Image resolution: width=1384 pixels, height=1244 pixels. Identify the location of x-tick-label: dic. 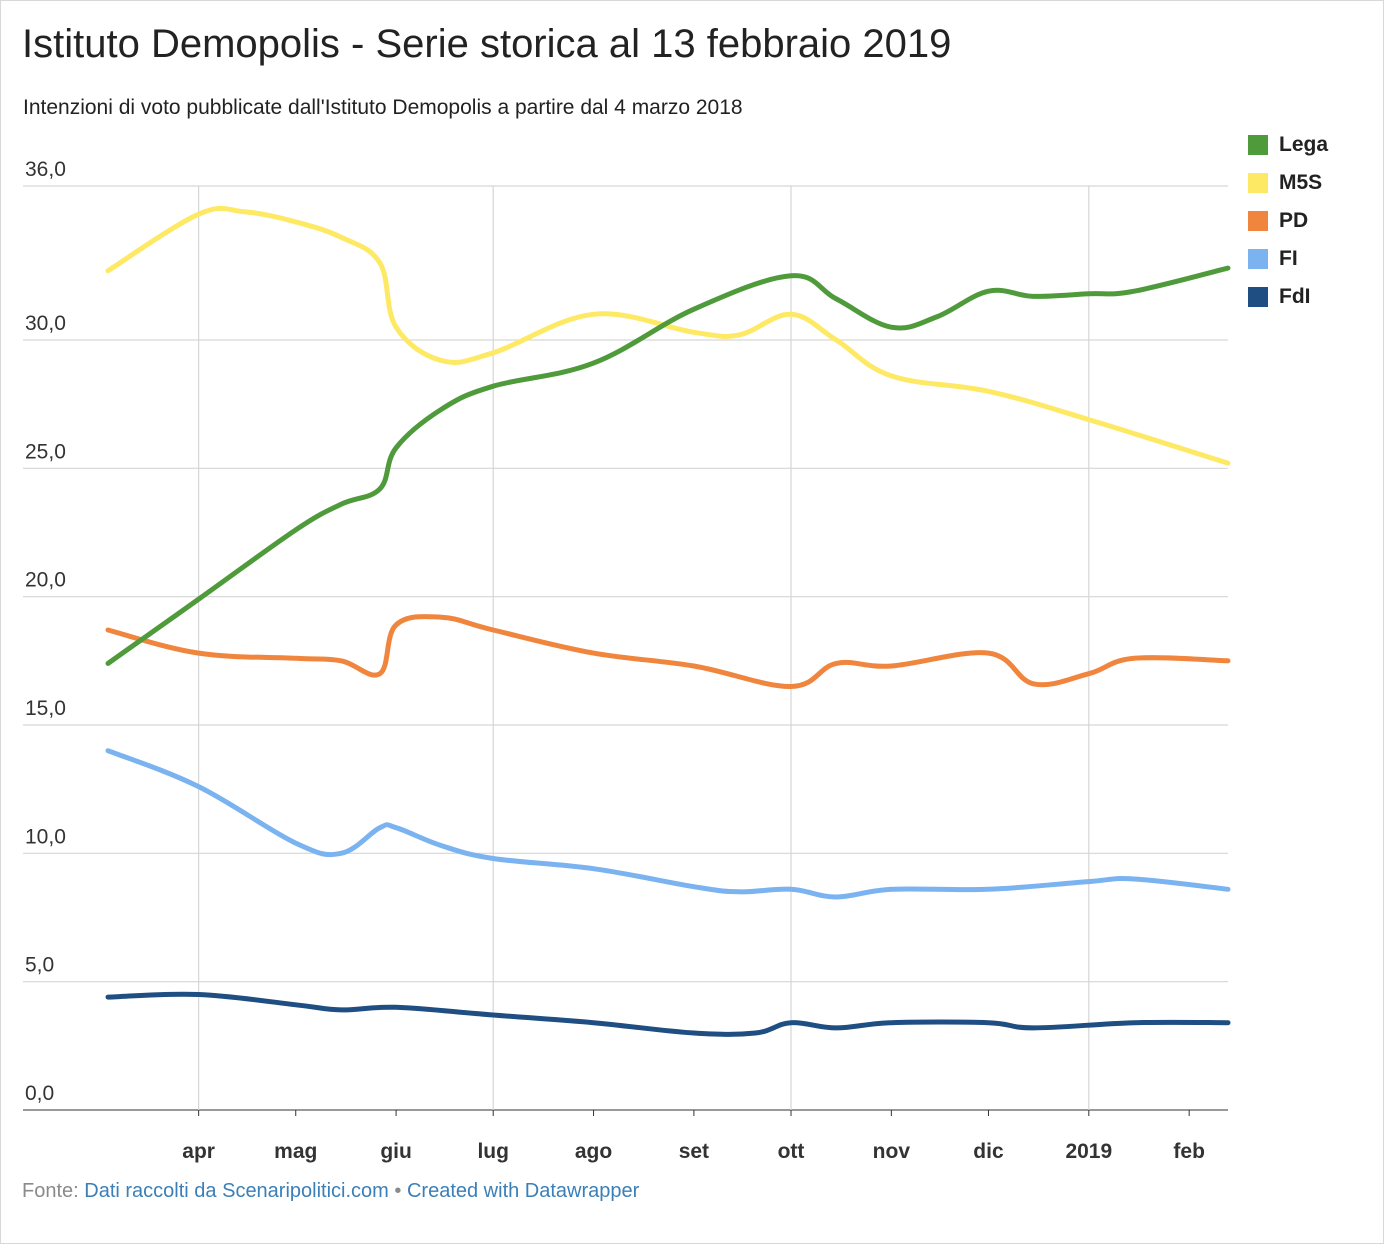
(988, 1151).